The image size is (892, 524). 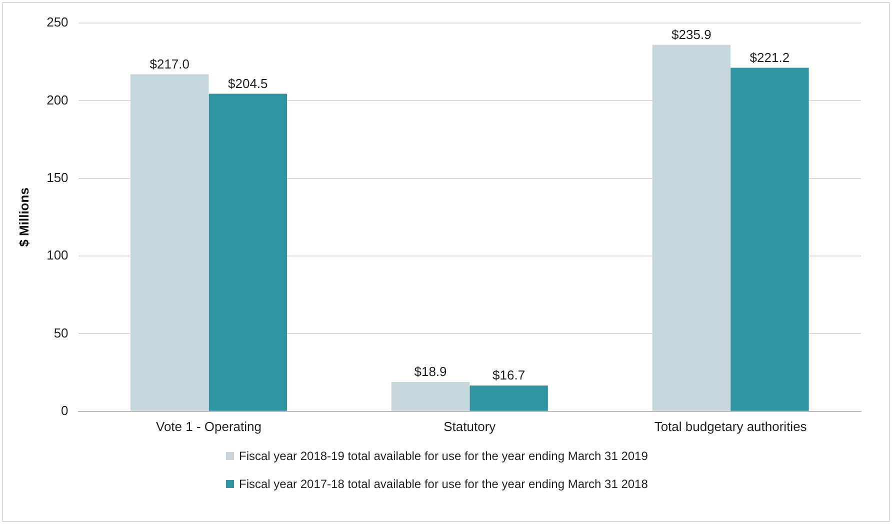 What do you see at coordinates (57, 100) in the screenshot?
I see `y-tick-label: 200` at bounding box center [57, 100].